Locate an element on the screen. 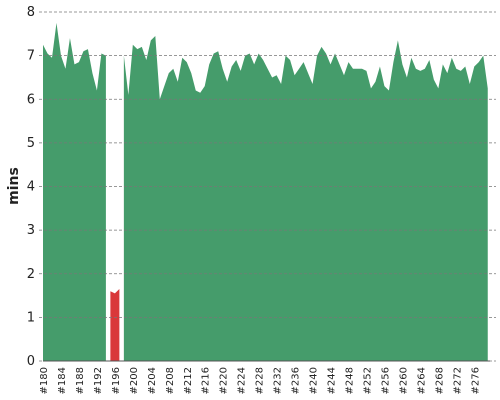 The height and width of the screenshot is (400, 500). x-tick-label: #180 is located at coordinates (44, 380).